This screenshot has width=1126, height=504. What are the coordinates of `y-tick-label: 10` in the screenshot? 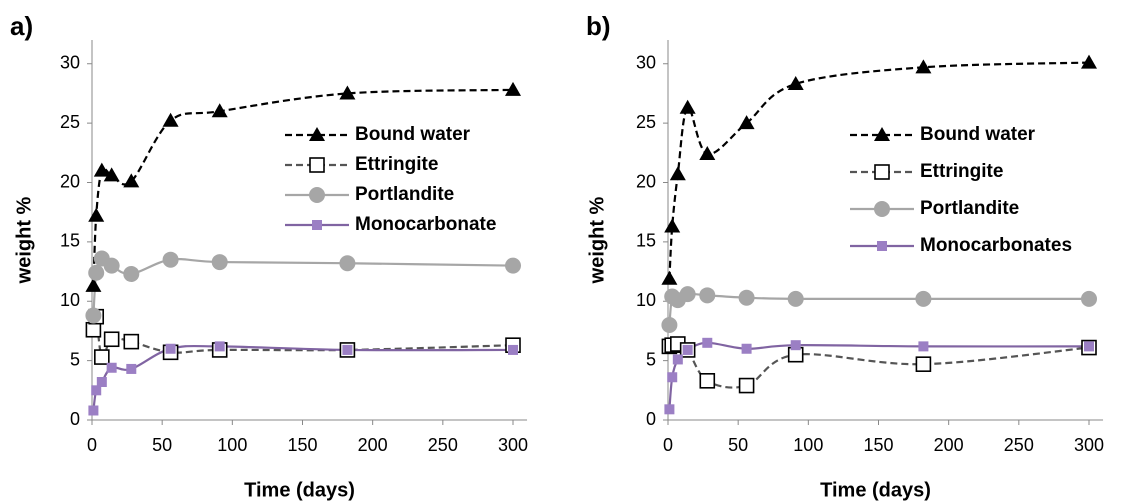 It's located at (70, 300).